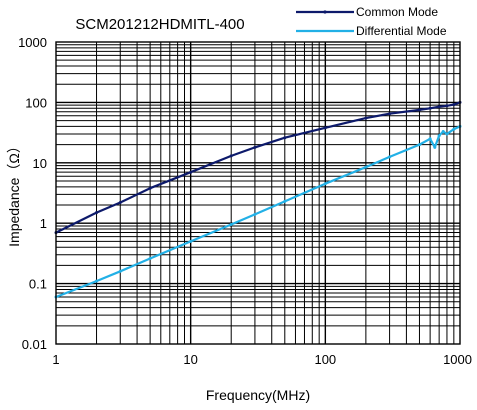 This screenshot has width=477, height=410. I want to click on x-axis-label: Frequency(MHz), so click(258, 395).